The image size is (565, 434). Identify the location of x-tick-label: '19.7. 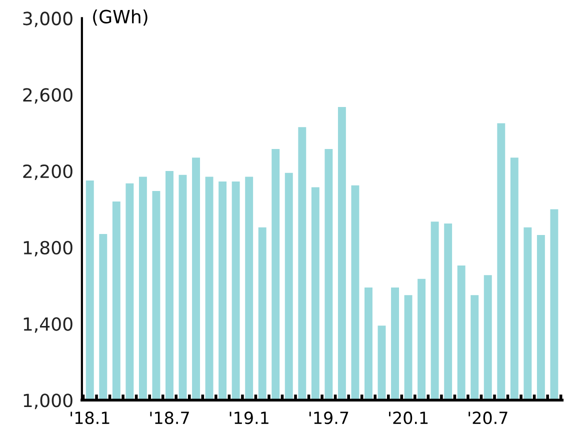
(328, 418).